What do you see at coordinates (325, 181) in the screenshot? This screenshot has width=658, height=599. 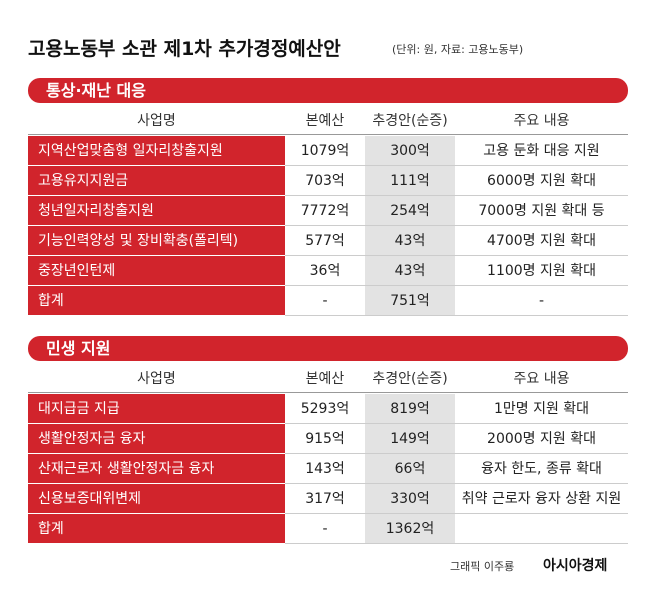 I see `cell: 703억` at bounding box center [325, 181].